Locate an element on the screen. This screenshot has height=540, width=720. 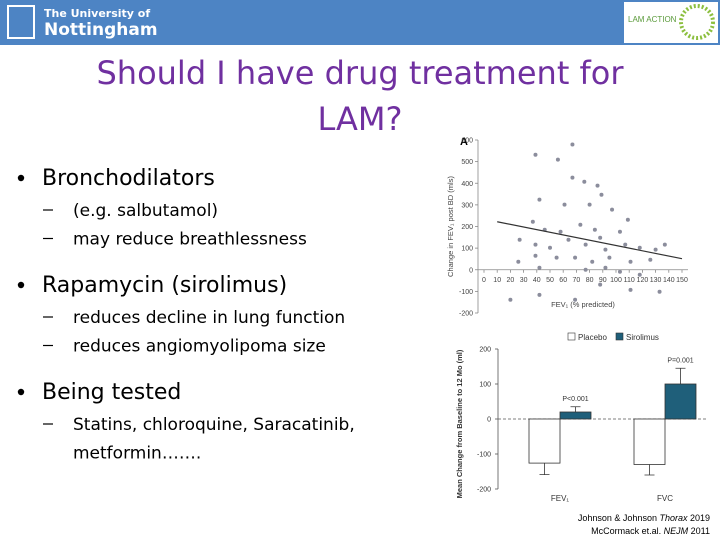
y-tick-label: 500 is located at coordinates (467, 162).